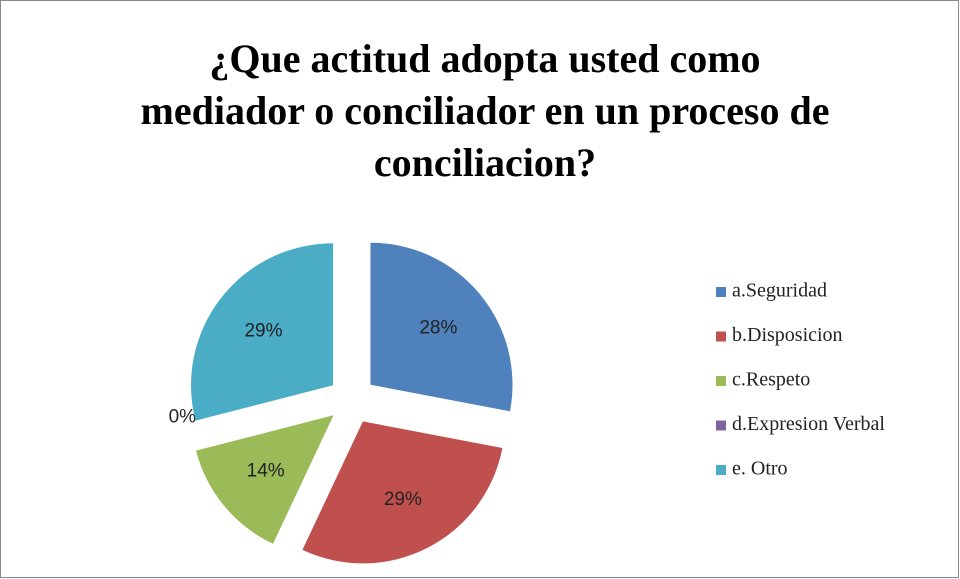 The height and width of the screenshot is (579, 960). I want to click on chart-title: ¿Que actitud adopta usted como, so click(484, 58).